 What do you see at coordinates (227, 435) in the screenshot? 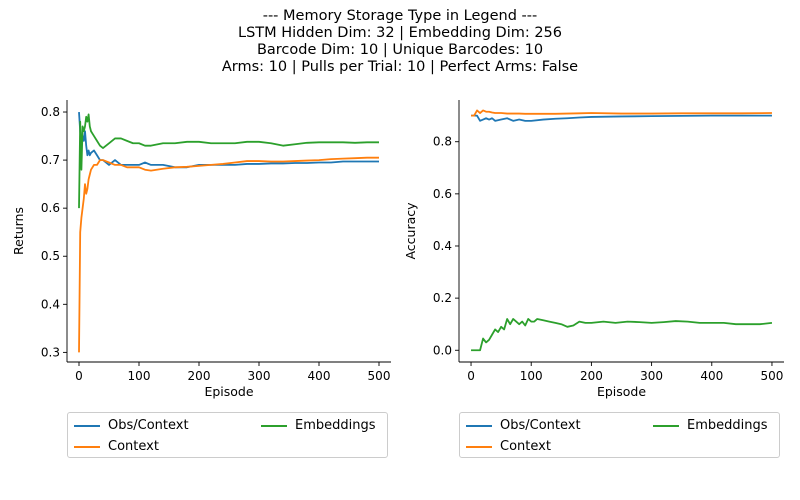
I see `returns-legend: Obs/Context Context Embeddings` at bounding box center [227, 435].